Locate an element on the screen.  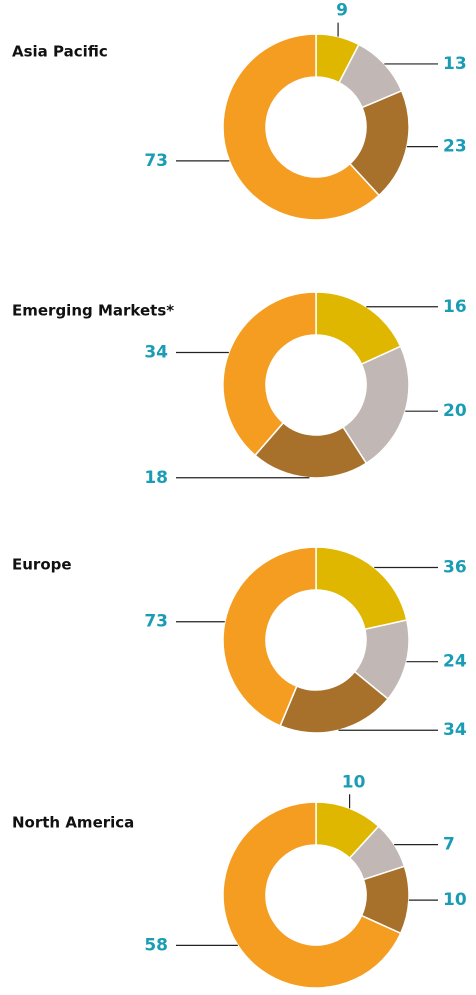
data-label: 58 is located at coordinates (156, 945).